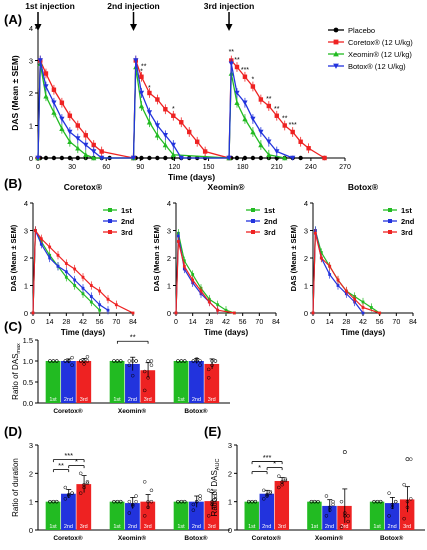 This screenshot has width=427, height=550. I want to click on significance-mark: *, so click(259, 467).